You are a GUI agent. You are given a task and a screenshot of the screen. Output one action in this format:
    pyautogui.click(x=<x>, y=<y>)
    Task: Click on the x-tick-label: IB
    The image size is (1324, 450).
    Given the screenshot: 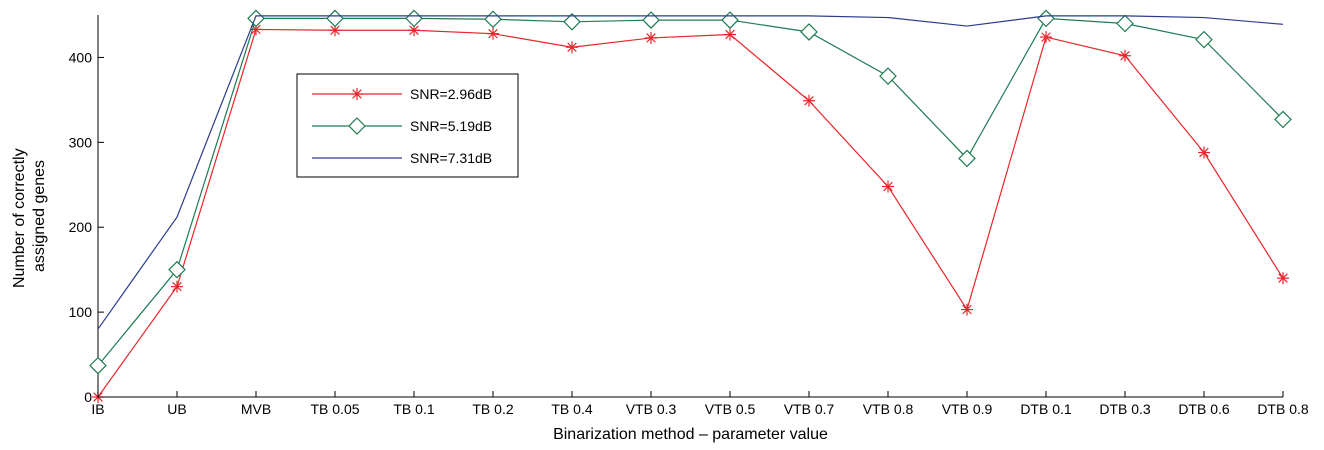 What is the action you would take?
    pyautogui.click(x=97, y=409)
    